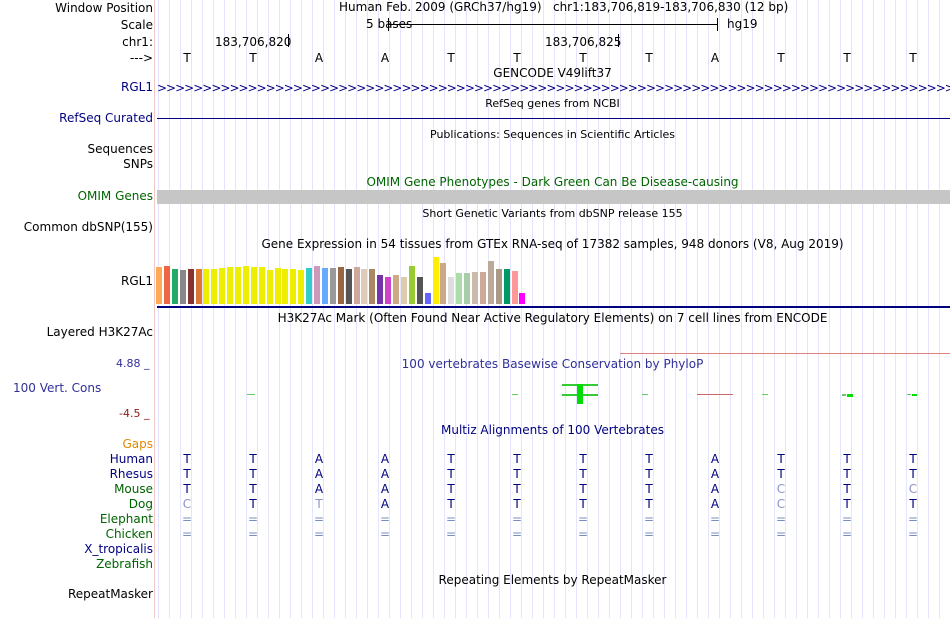 The image size is (950, 618). I want to click on publications-track-label-snps: SNPs, so click(138, 164).